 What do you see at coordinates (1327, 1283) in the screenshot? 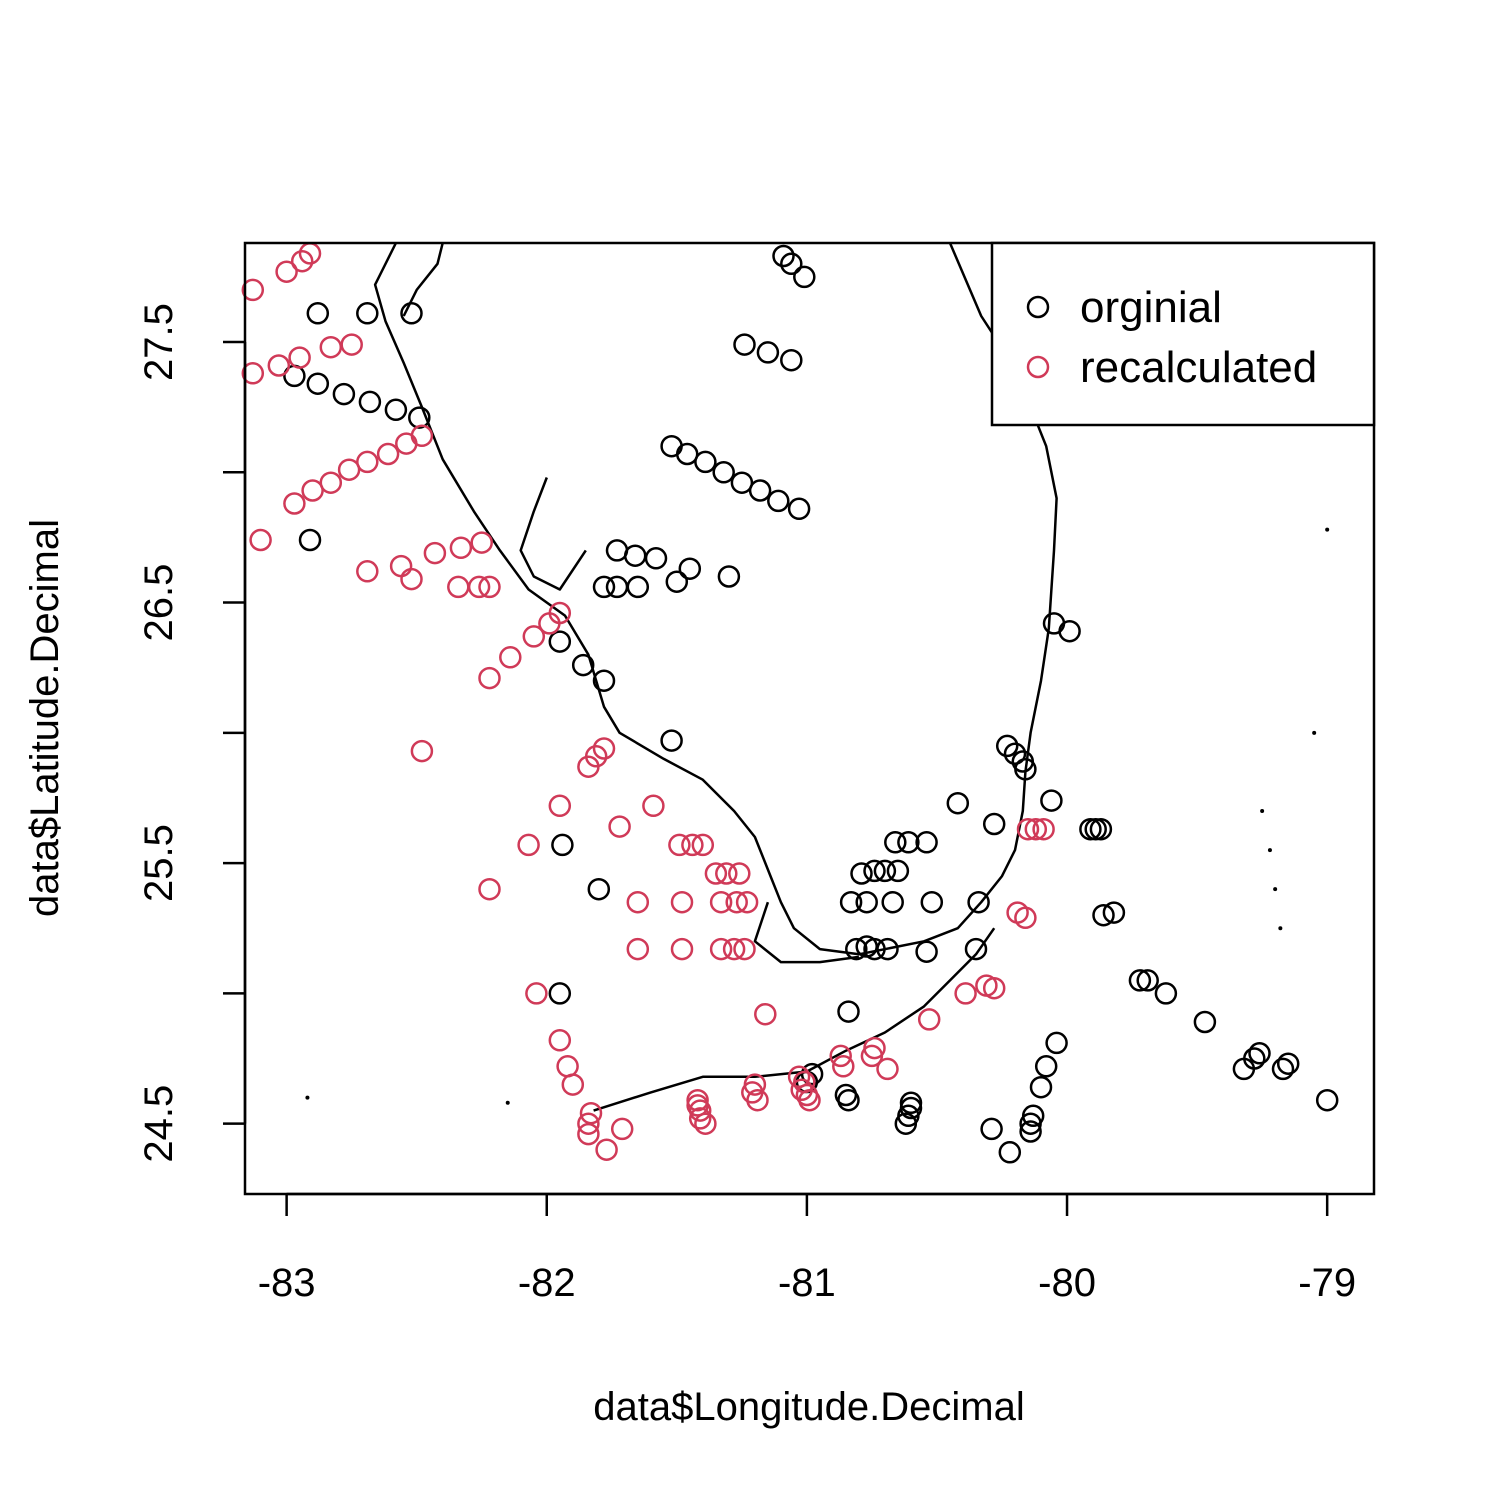
I see `x-tick-label: -79` at bounding box center [1327, 1283].